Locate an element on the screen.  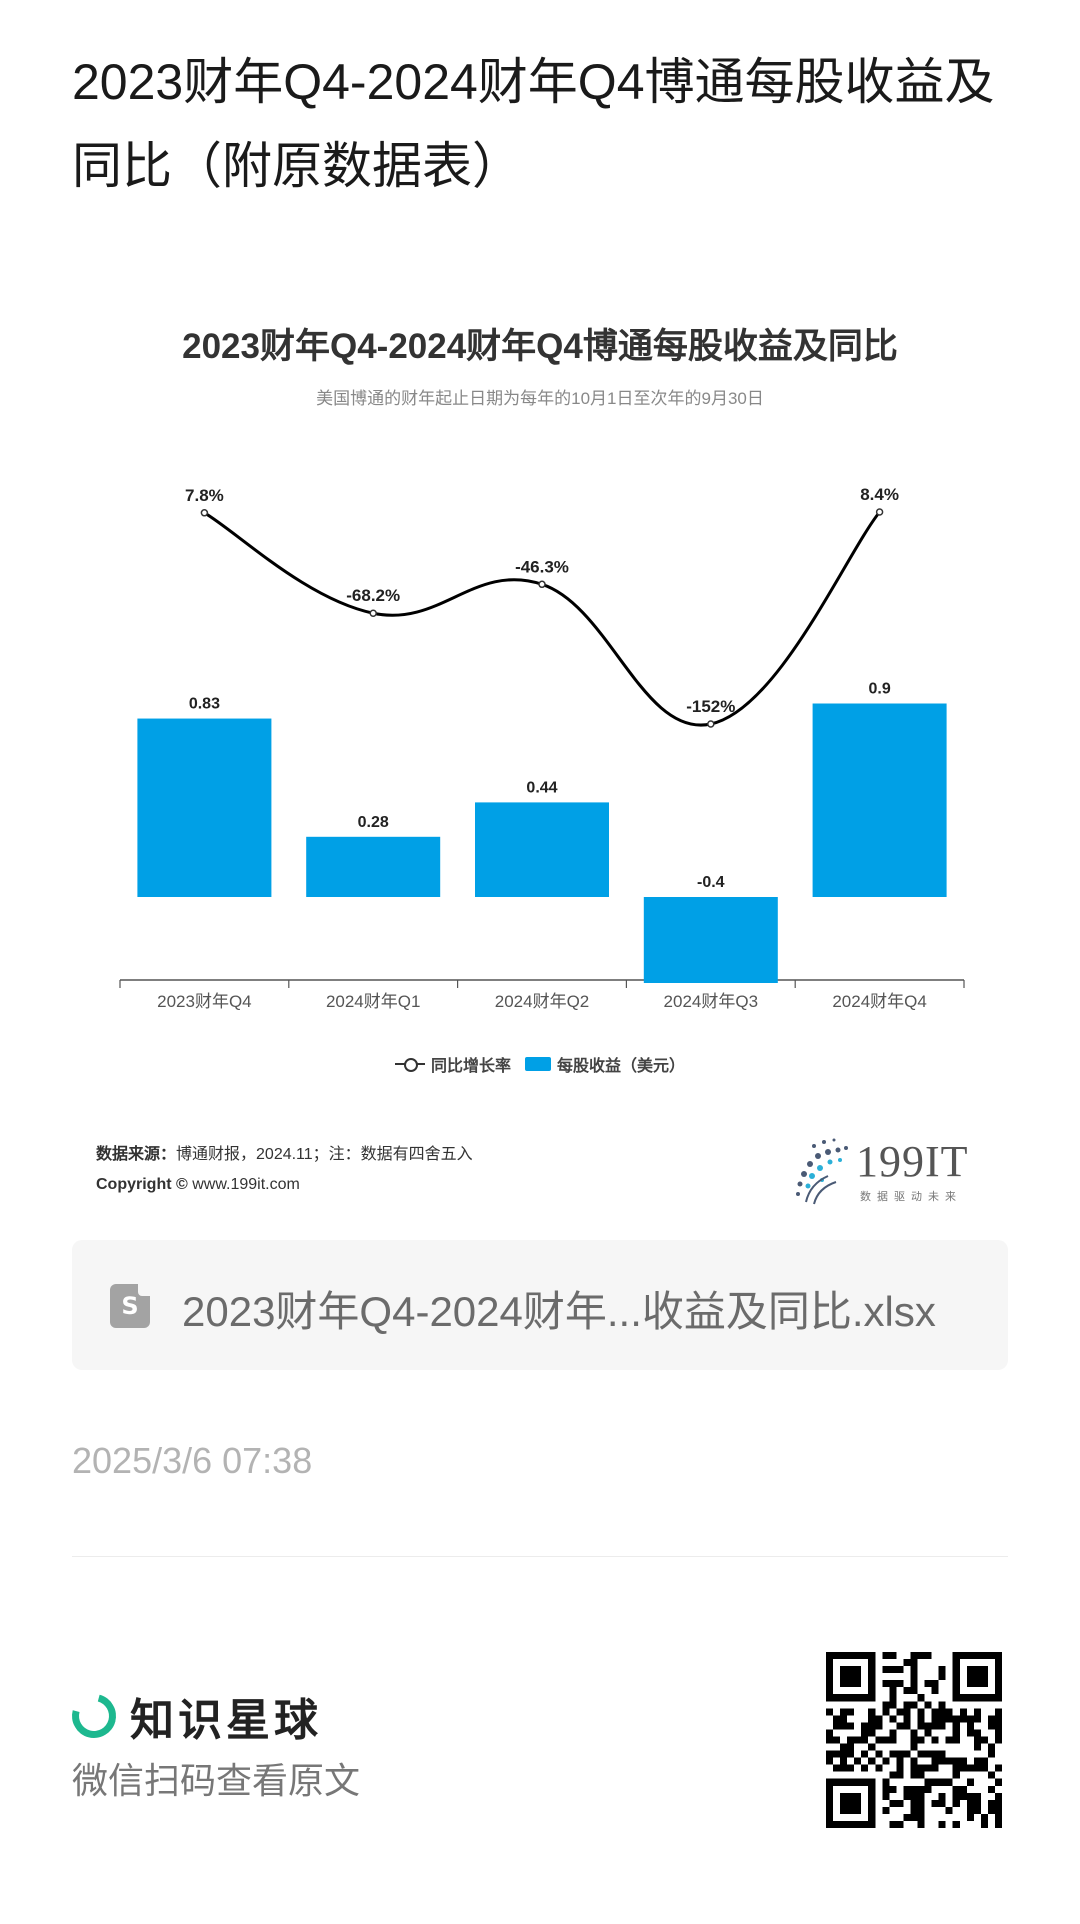
planet-brand: 知识星球 is located at coordinates (192, 1716).